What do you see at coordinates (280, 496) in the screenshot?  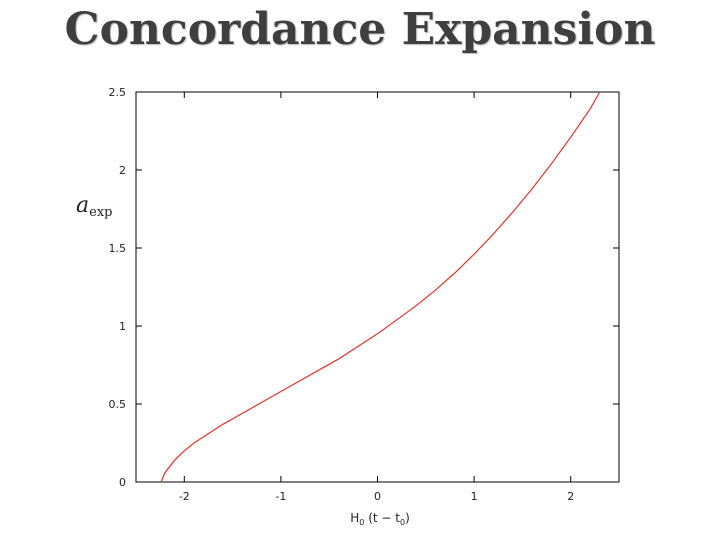 I see `x-tick-label: -1` at bounding box center [280, 496].